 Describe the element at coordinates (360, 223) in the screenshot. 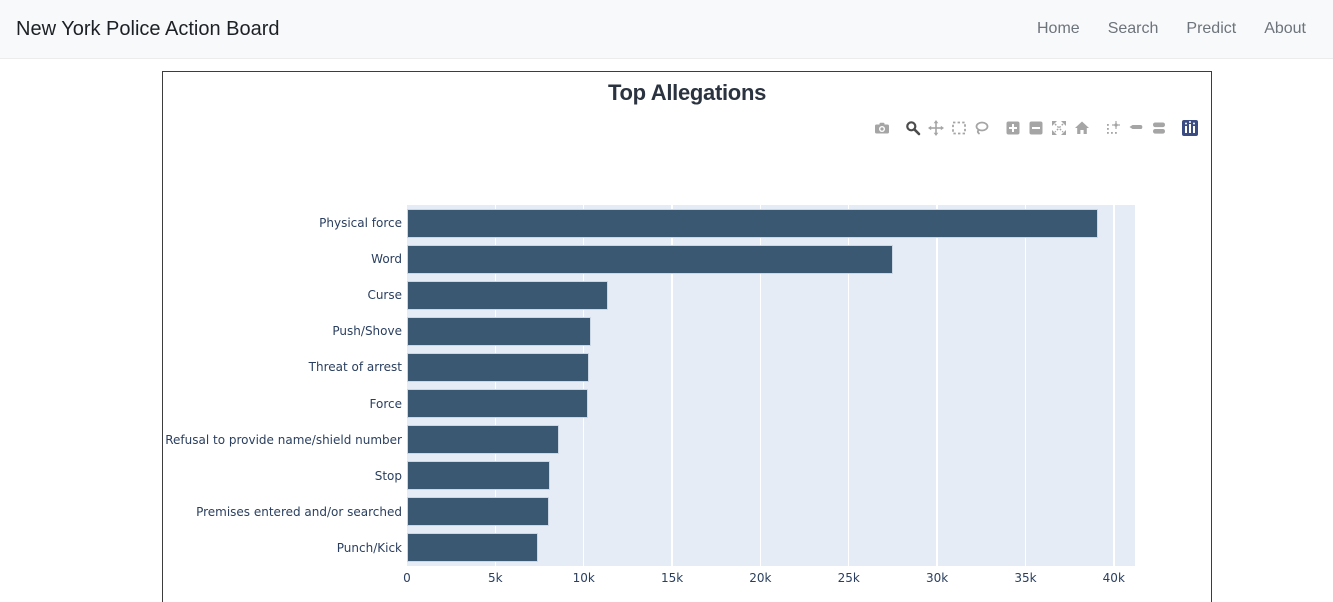

I see `y-tick-label: Physical force` at that location.